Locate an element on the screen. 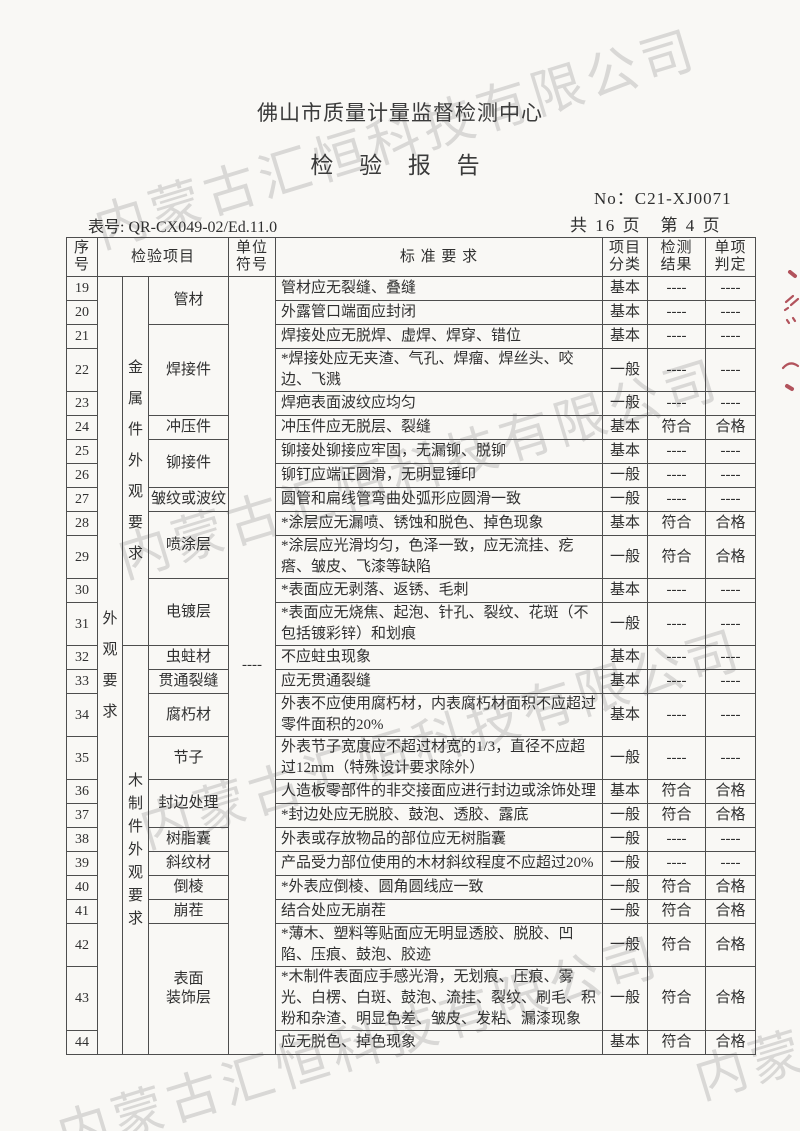 Image resolution: width=800 pixels, height=1131 pixels. subgroup-label-label: 木制件外观要求 is located at coordinates (135, 849).